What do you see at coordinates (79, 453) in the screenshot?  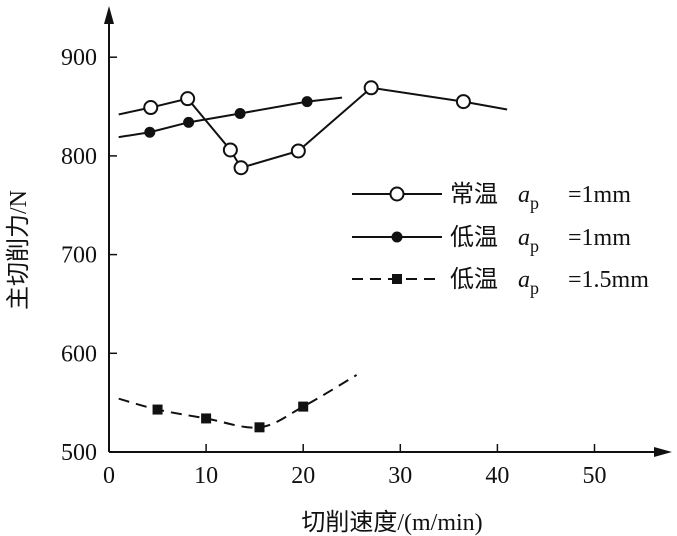 I see `y-tick-label: 500` at bounding box center [79, 453].